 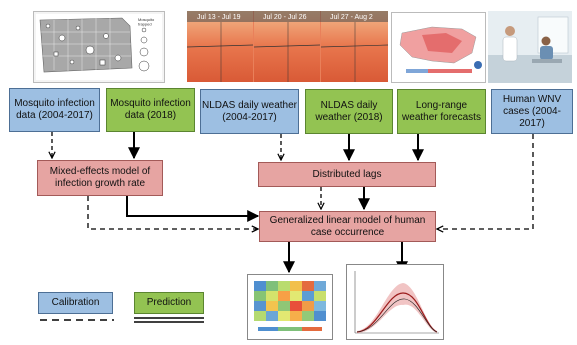 I want to click on weather-forecasts-label: Long-range weather forecasts, so click(x=441, y=111).